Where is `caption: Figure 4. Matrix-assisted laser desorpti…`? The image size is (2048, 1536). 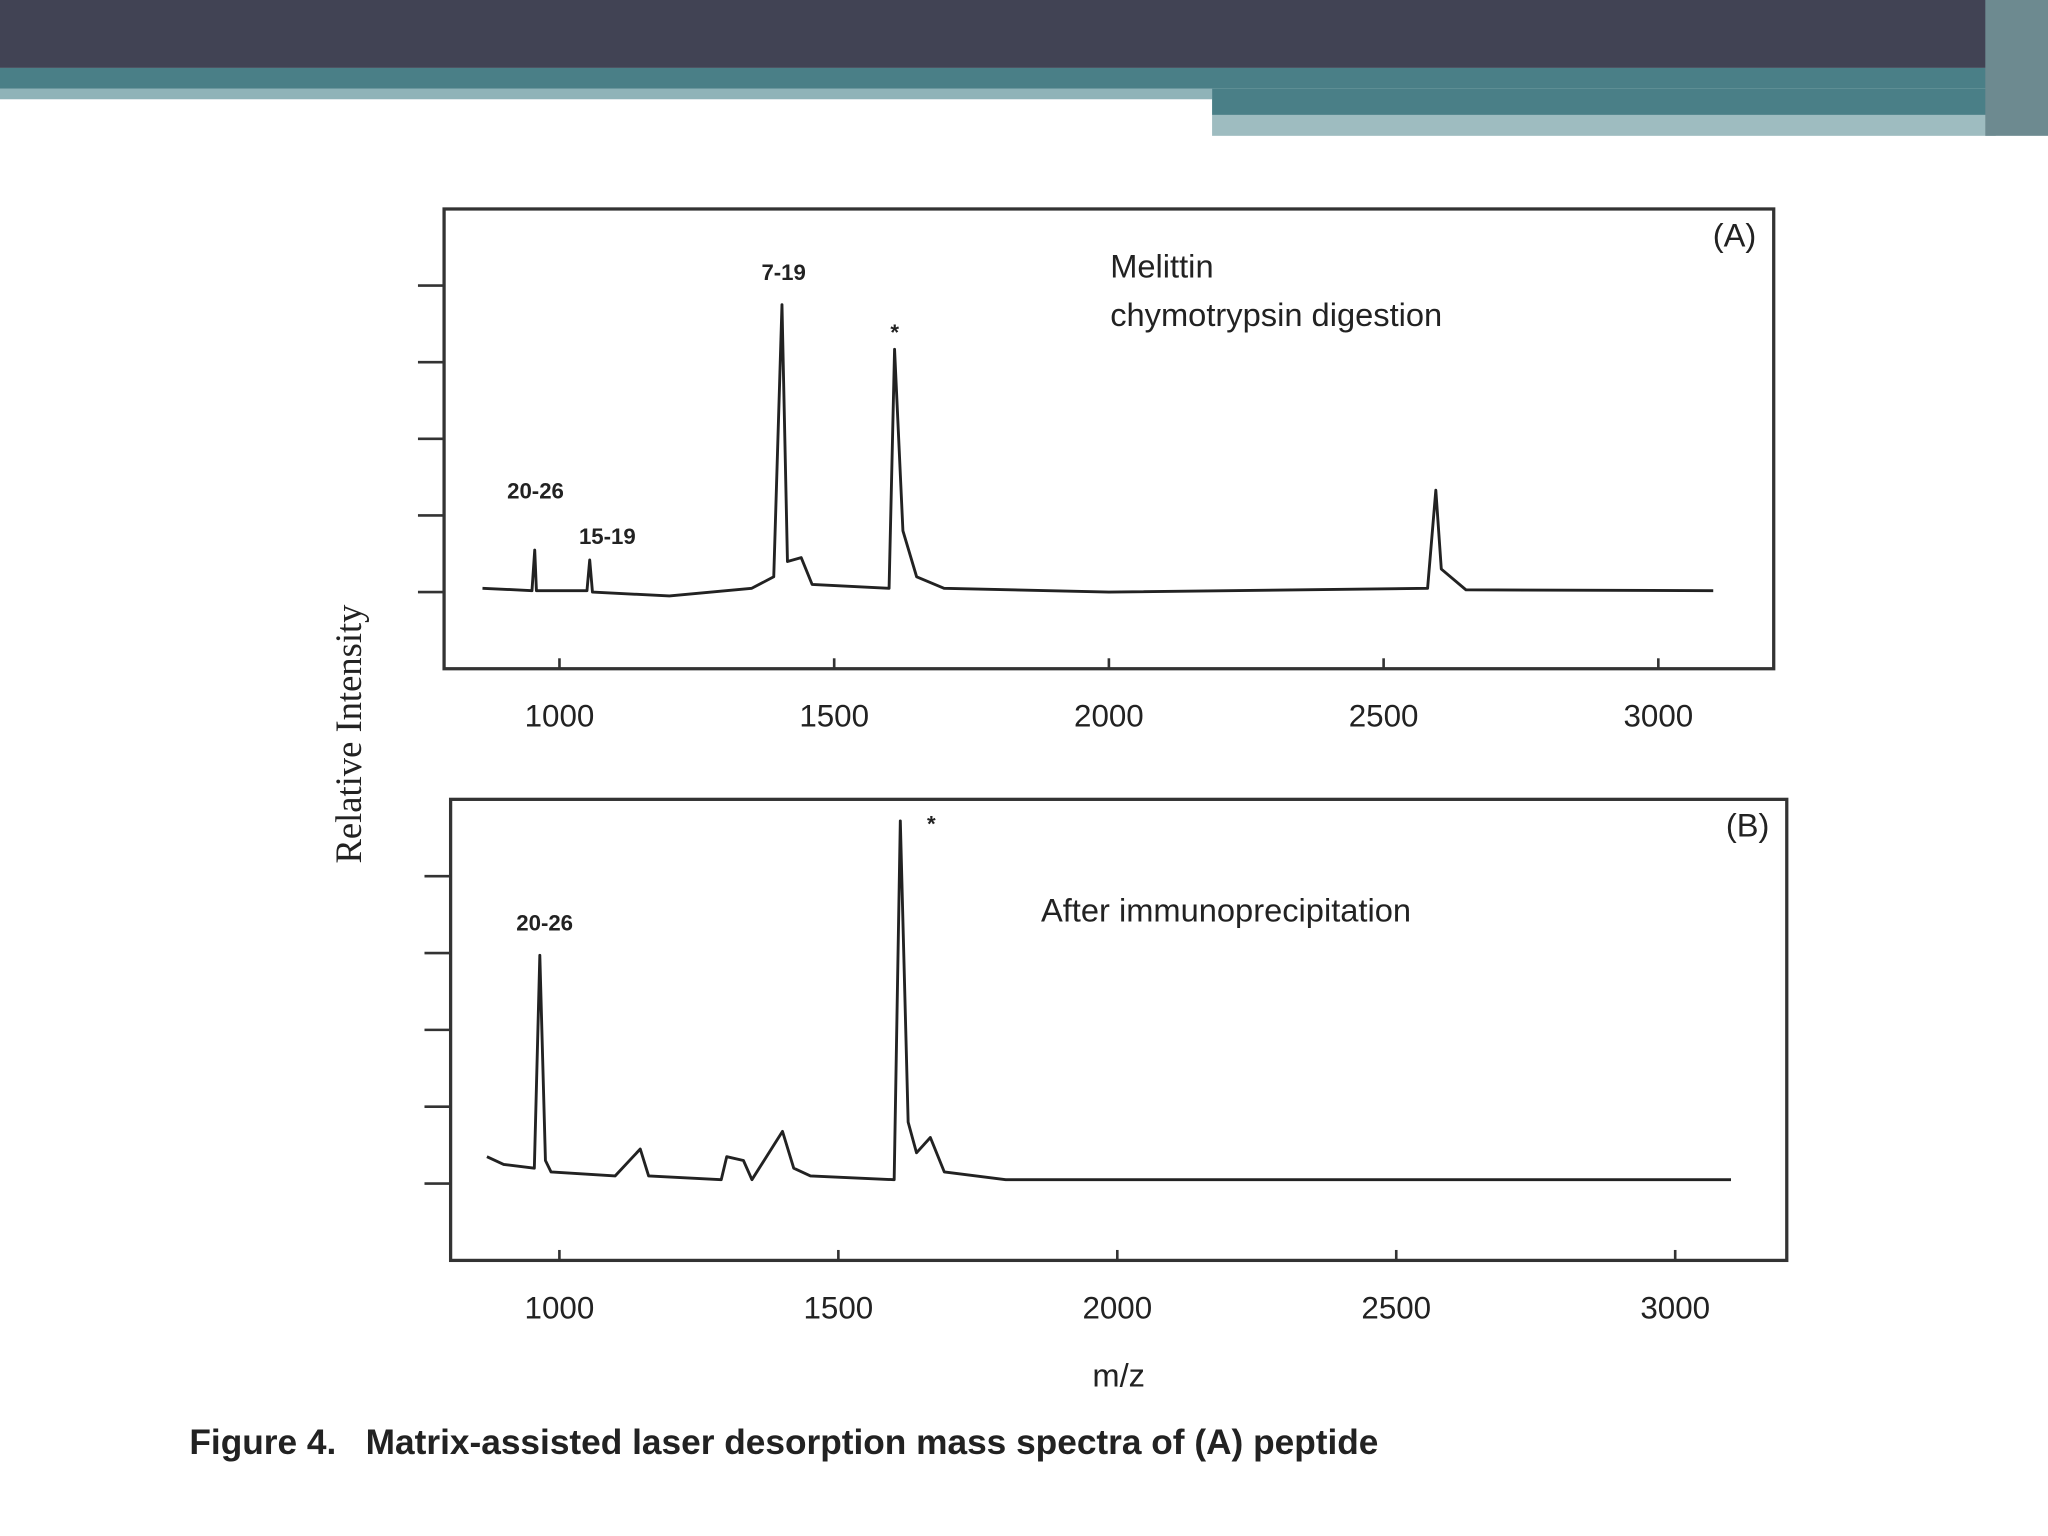 caption: Figure 4. Matrix-assisted laser desorpti… is located at coordinates (783, 1442).